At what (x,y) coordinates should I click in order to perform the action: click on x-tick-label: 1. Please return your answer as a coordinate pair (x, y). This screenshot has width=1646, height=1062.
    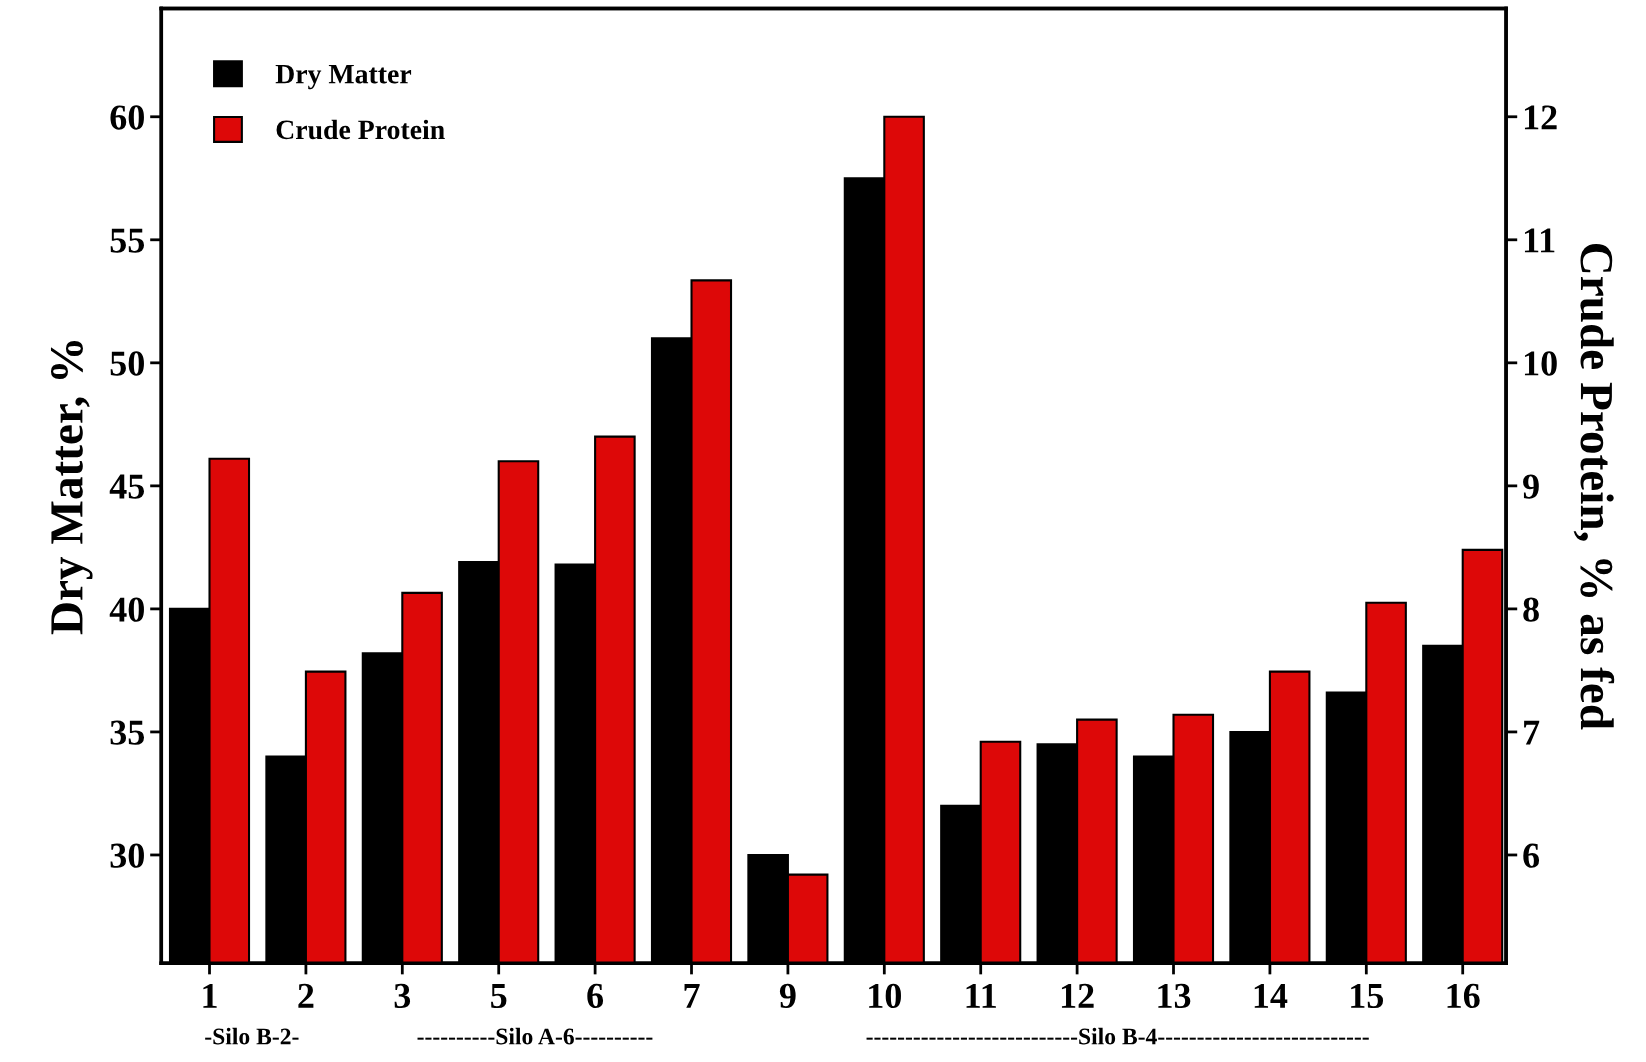
    Looking at the image, I should click on (210, 995).